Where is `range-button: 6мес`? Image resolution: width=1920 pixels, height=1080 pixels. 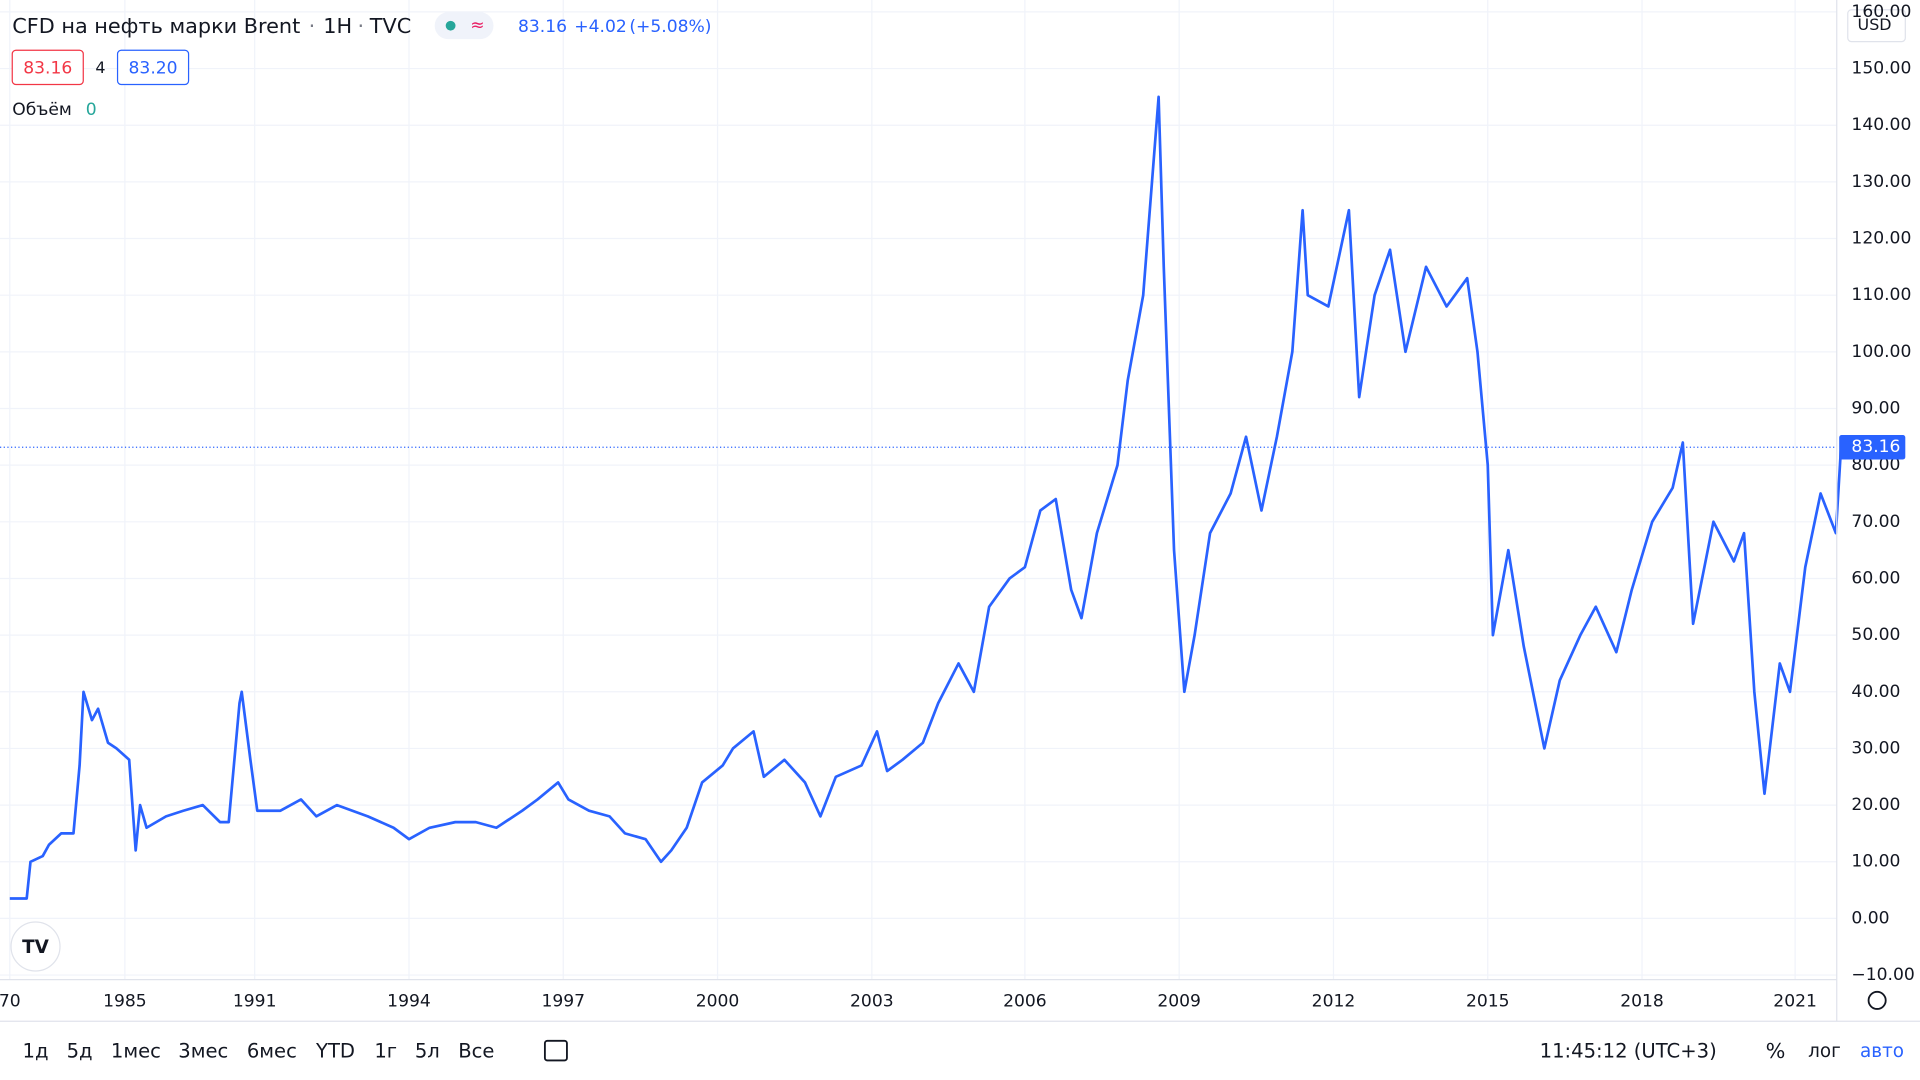 range-button: 6мес is located at coordinates (272, 1050).